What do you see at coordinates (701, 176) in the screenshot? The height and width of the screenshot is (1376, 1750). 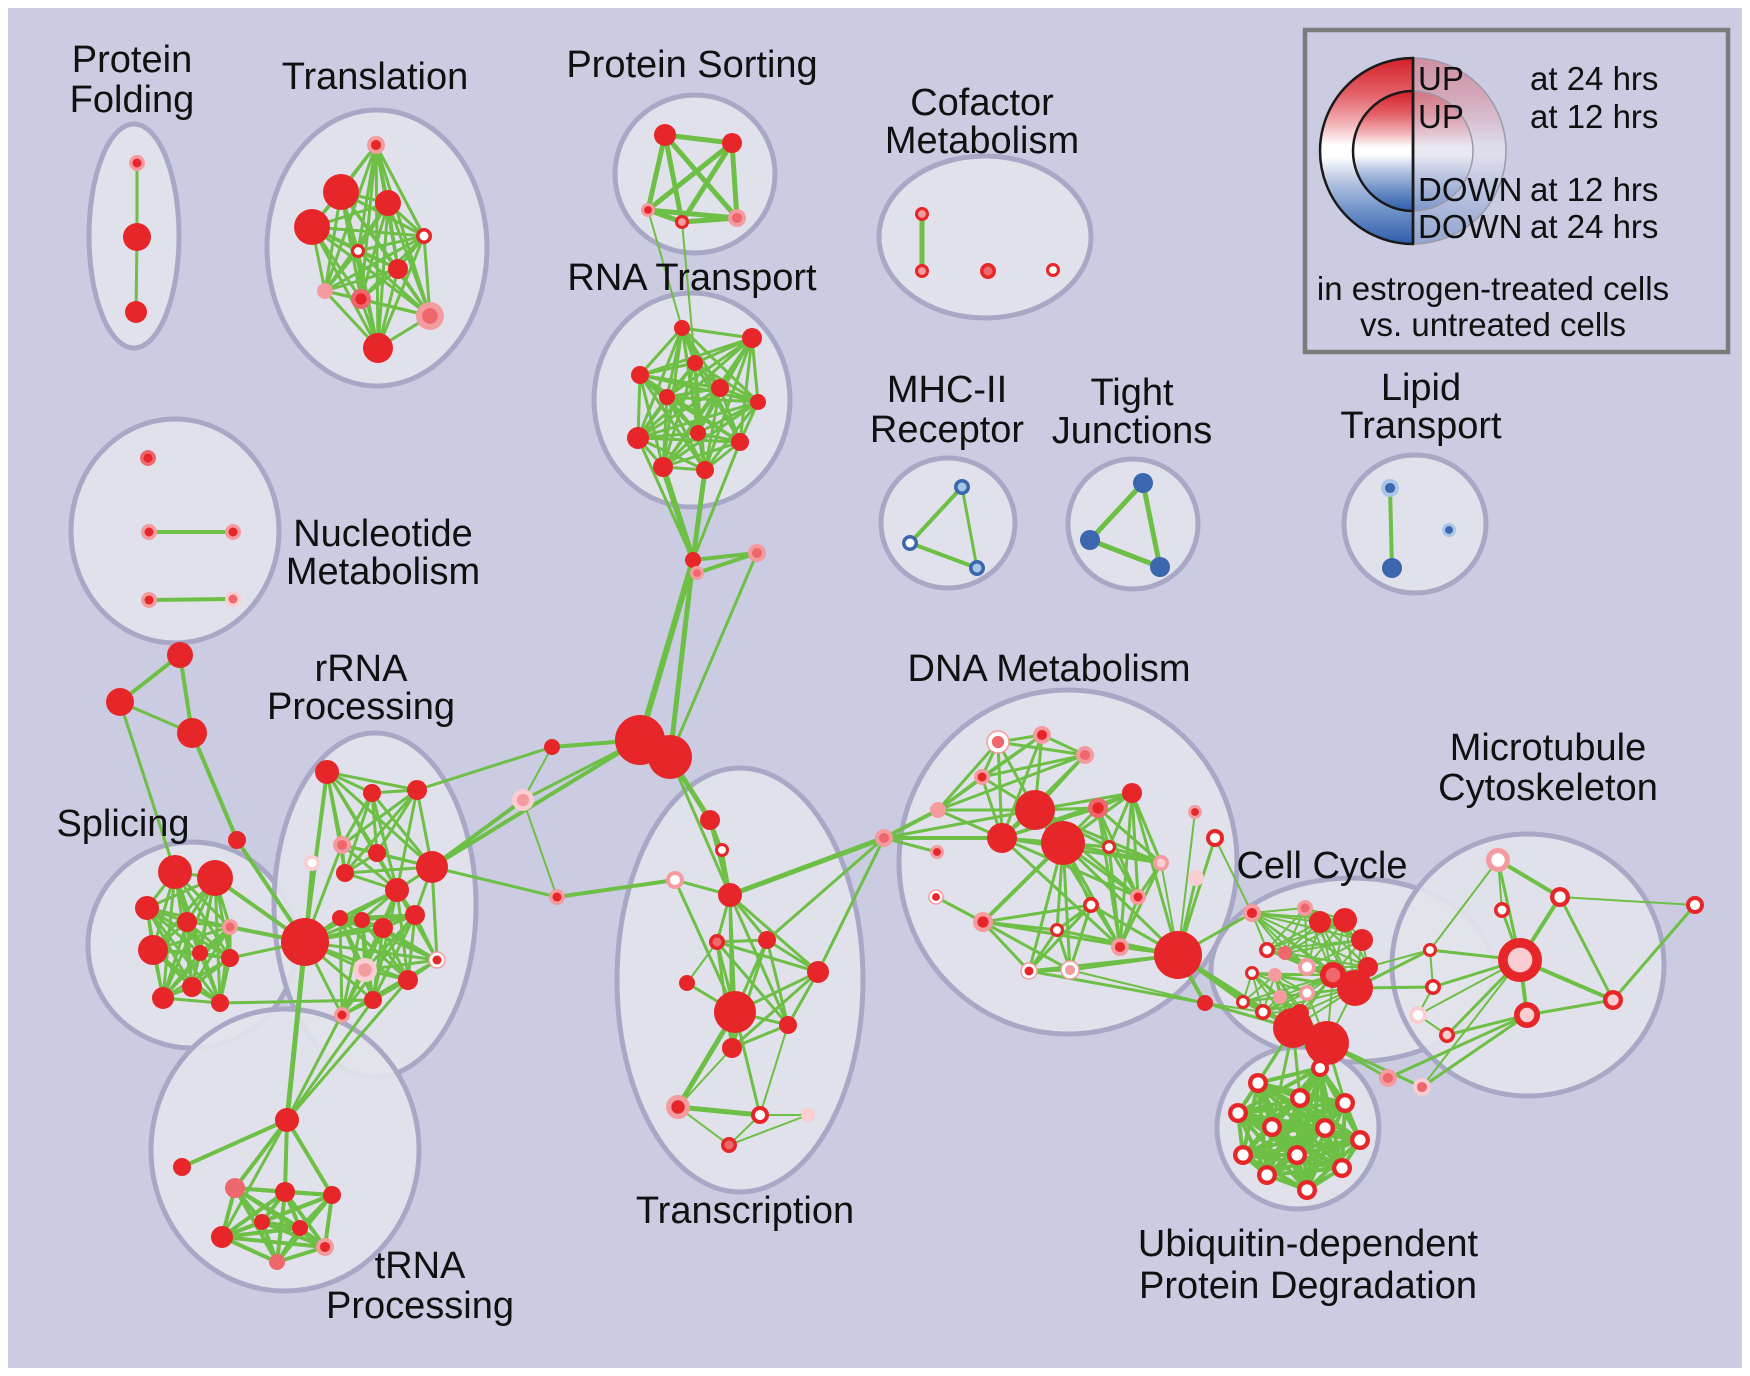 I see `edge-ps1-ps5` at bounding box center [701, 176].